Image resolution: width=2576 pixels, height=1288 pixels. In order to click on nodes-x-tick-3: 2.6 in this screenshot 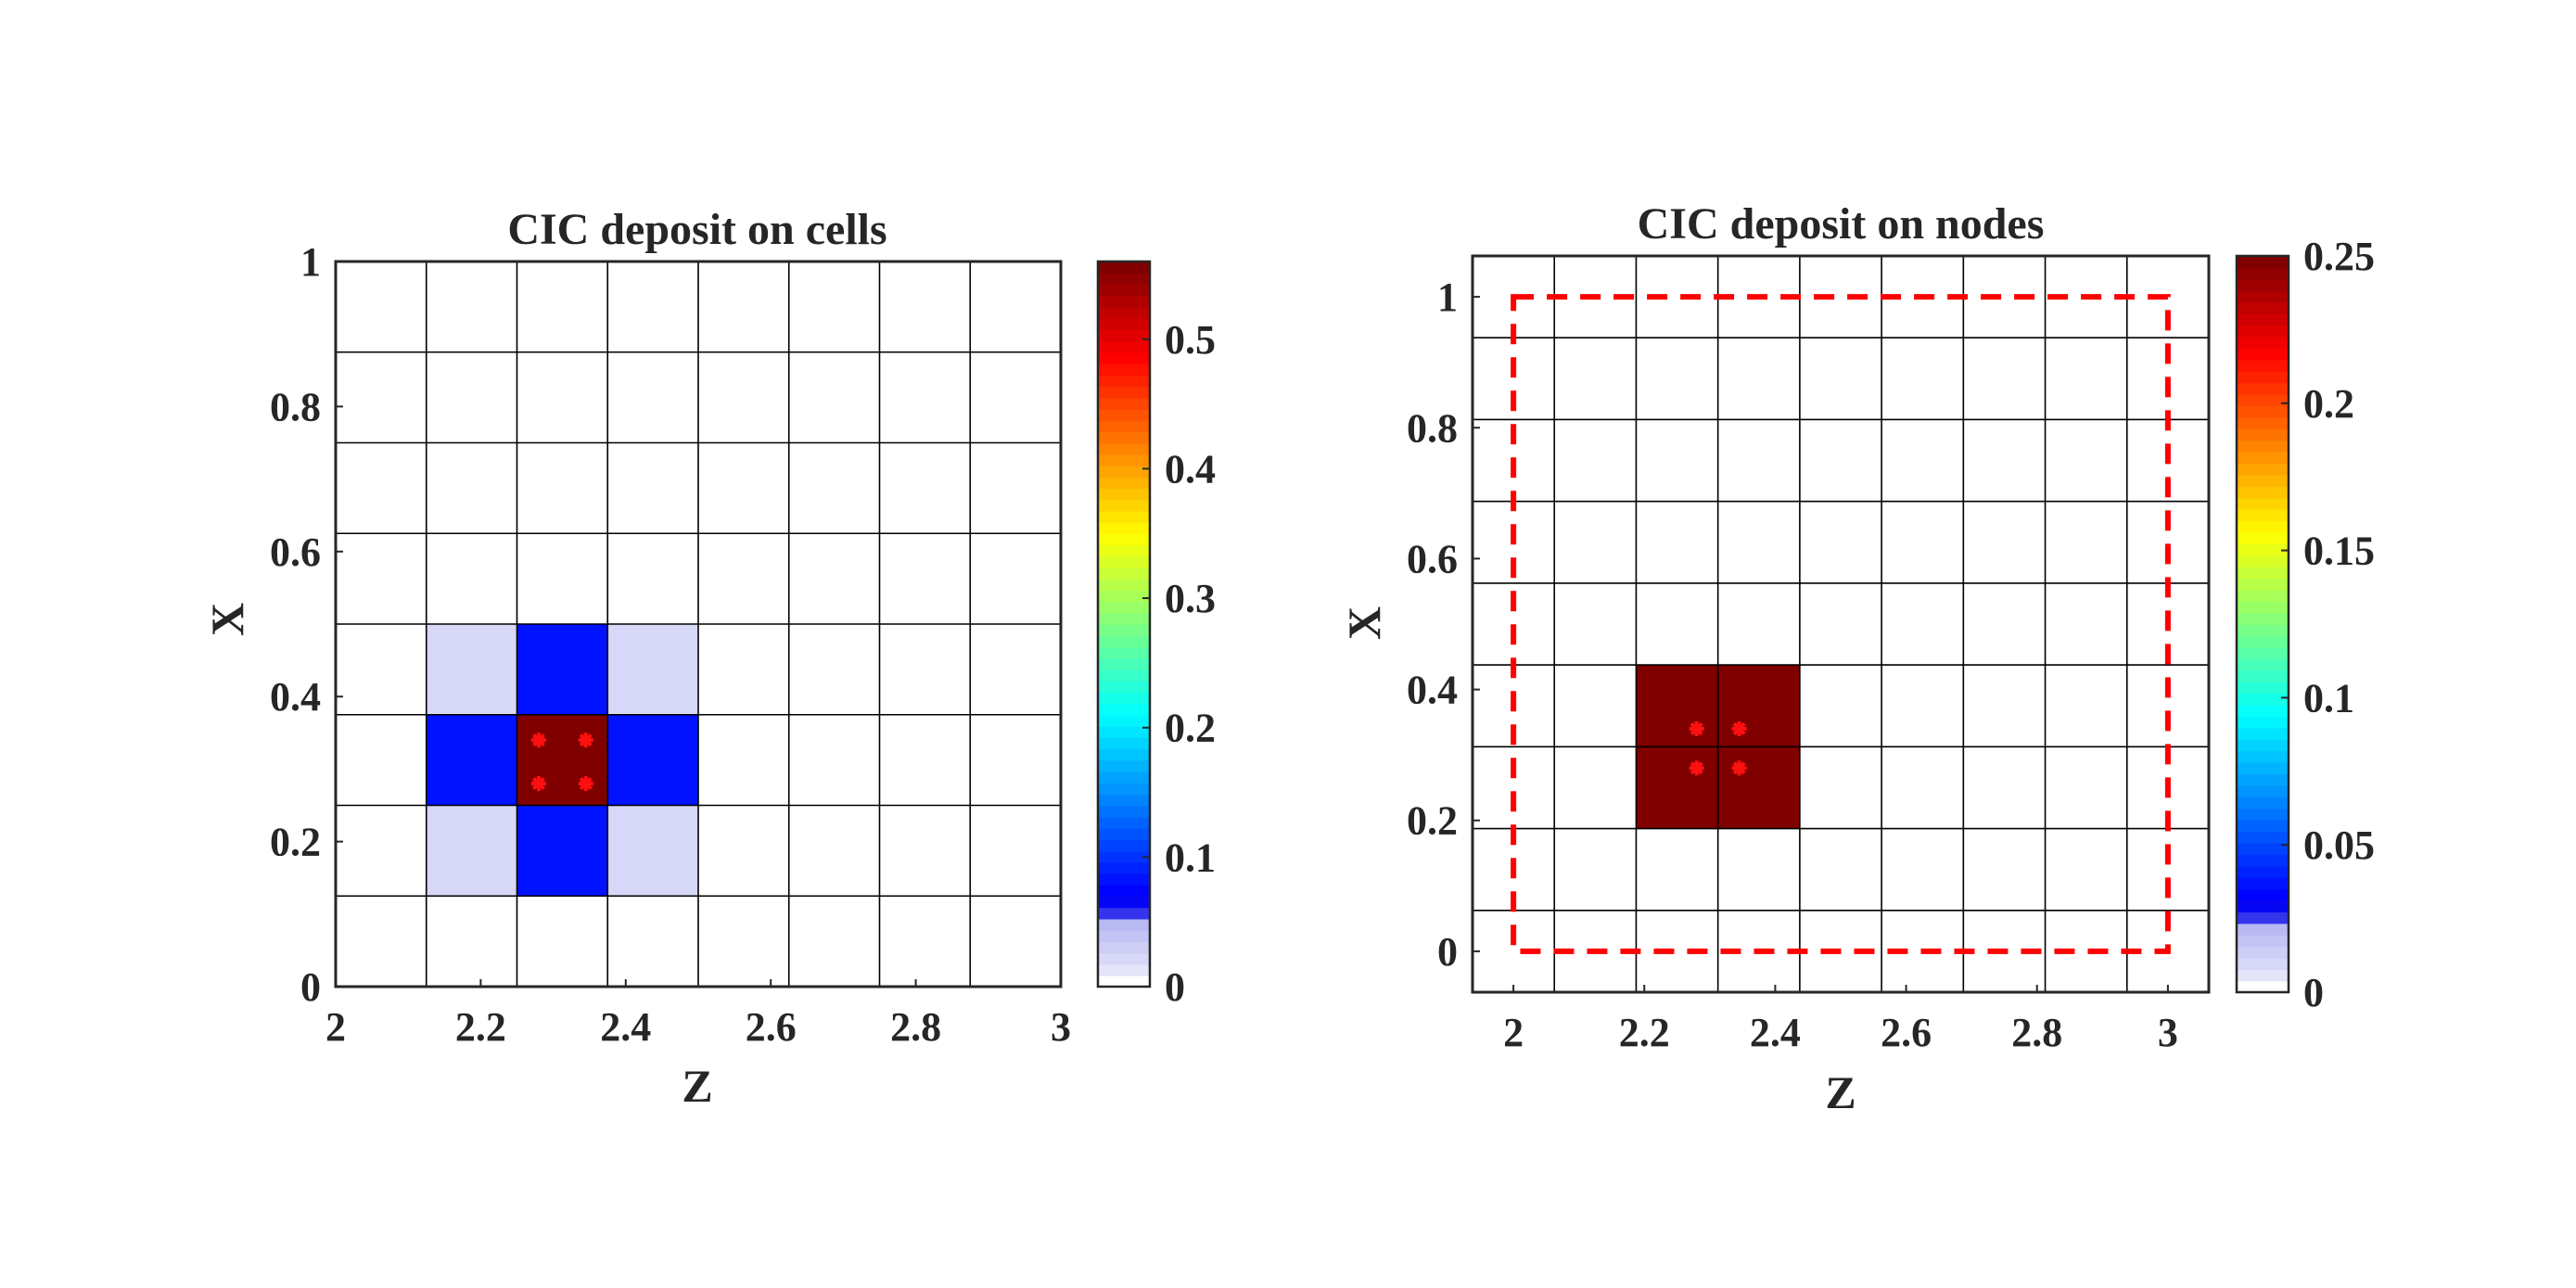, I will do `click(1906, 1032)`.